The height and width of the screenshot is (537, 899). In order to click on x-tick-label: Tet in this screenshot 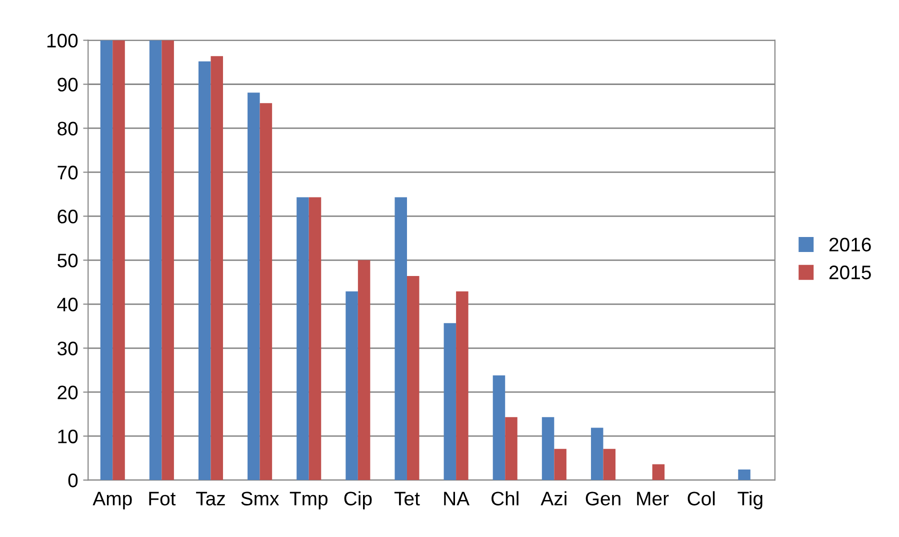, I will do `click(407, 499)`.